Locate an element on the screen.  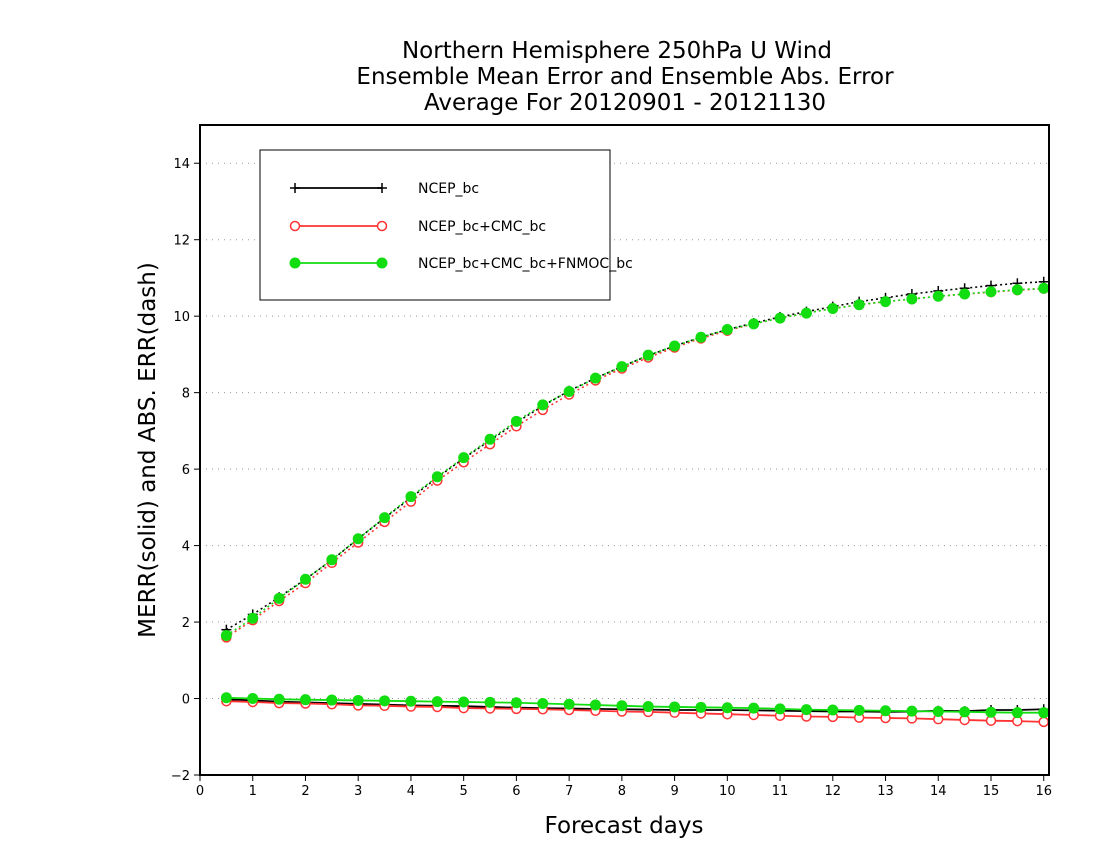
legend-label-2: NCEP_bc+CMC_bc+FNMOC_bc is located at coordinates (525, 264).